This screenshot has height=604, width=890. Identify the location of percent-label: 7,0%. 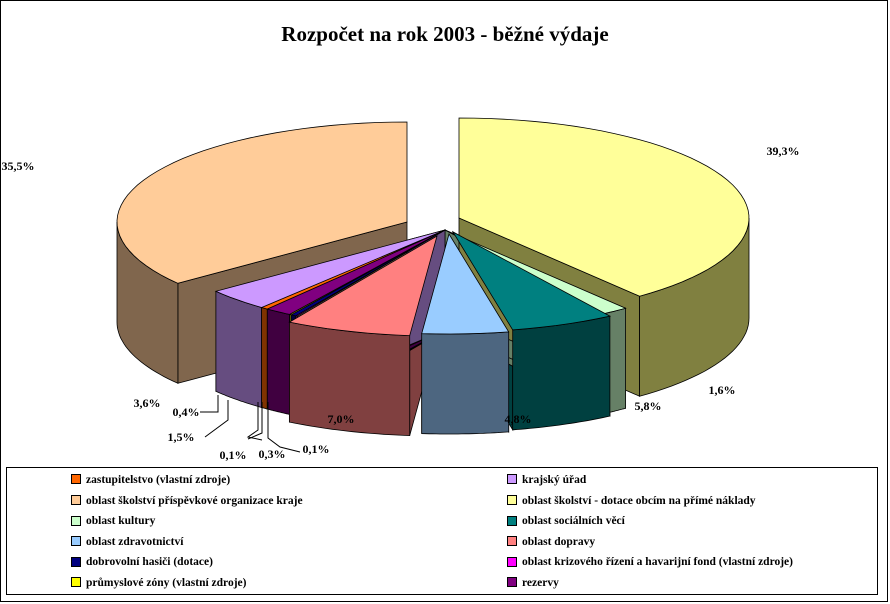
(341, 419).